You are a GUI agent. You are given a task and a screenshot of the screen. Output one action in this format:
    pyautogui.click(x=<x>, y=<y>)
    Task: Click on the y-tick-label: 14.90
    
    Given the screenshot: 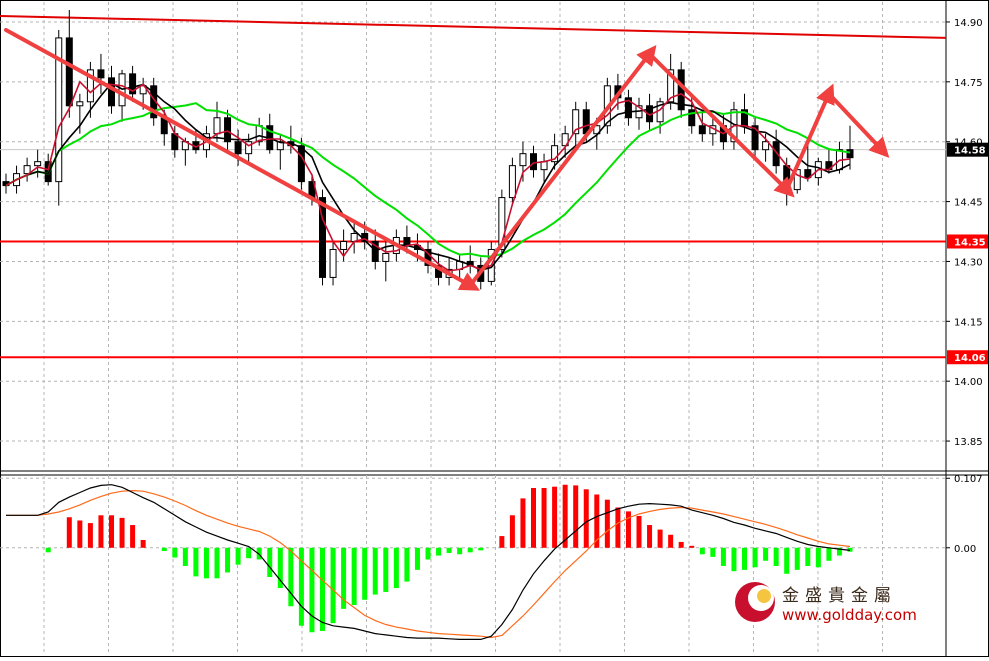 What is the action you would take?
    pyautogui.click(x=968, y=23)
    